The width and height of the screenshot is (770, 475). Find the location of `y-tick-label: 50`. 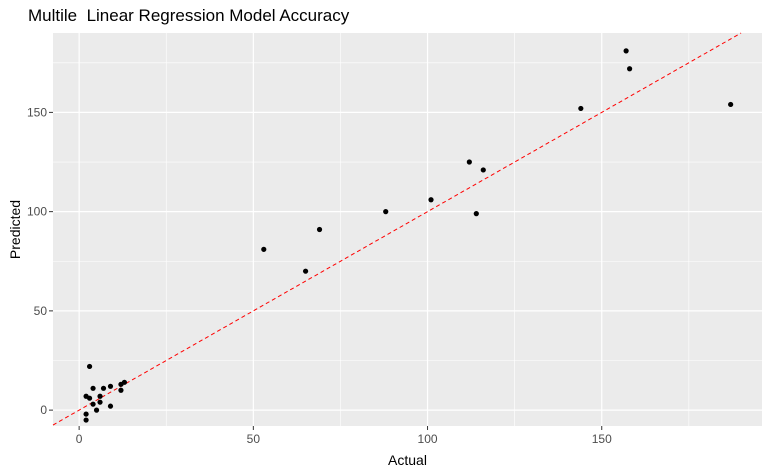

y-tick-label: 50 is located at coordinates (41, 311).